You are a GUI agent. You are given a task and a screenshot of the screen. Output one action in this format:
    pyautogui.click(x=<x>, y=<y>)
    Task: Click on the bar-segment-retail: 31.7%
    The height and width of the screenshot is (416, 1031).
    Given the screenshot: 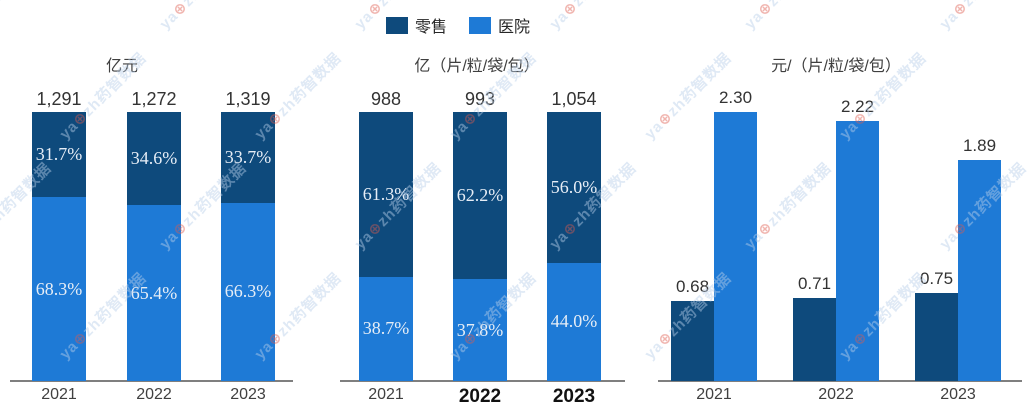 What is the action you would take?
    pyautogui.click(x=59, y=155)
    